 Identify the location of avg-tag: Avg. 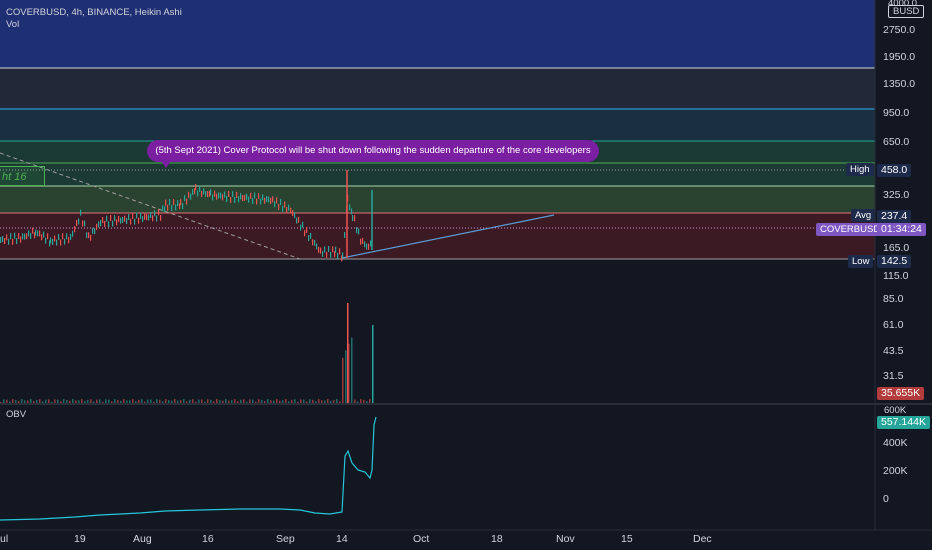
(863, 215).